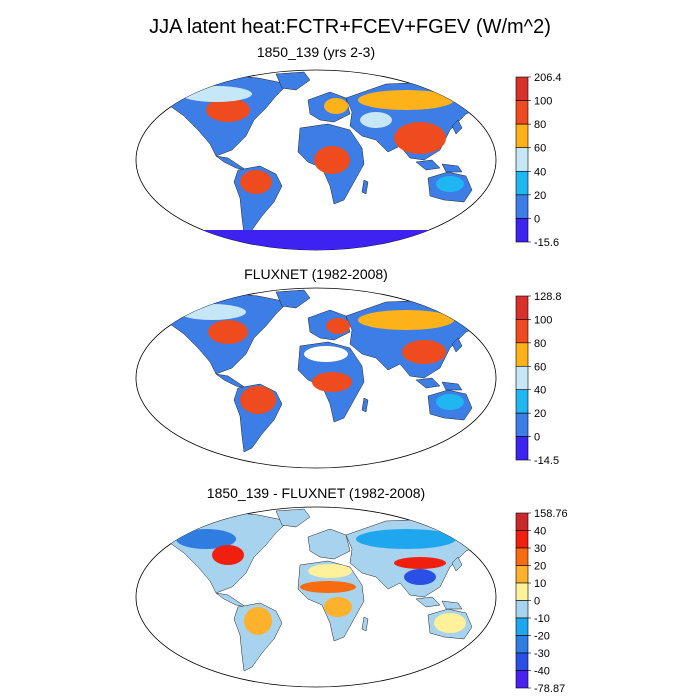 Image resolution: width=700 pixels, height=700 pixels. What do you see at coordinates (321, 582) in the screenshot?
I see `panel-3-highlights` at bounding box center [321, 582].